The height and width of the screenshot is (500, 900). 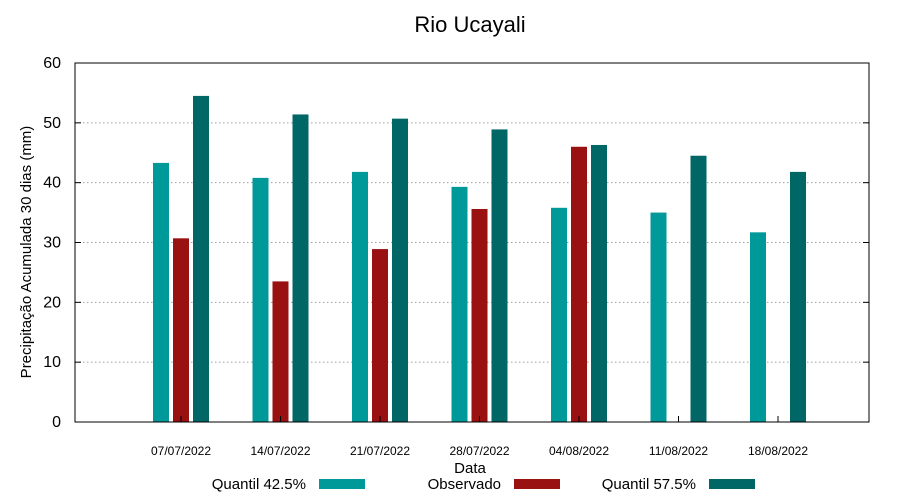 What do you see at coordinates (778, 451) in the screenshot?
I see `x-tick-label: 18/08/2022` at bounding box center [778, 451].